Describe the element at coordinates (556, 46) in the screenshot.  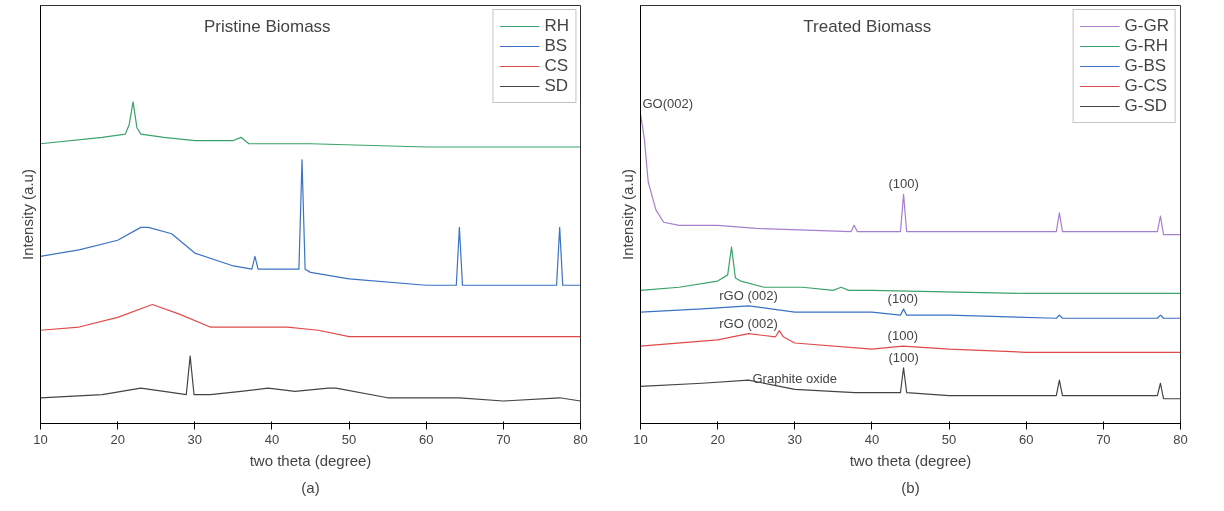
I see `legend-label: BS` at that location.